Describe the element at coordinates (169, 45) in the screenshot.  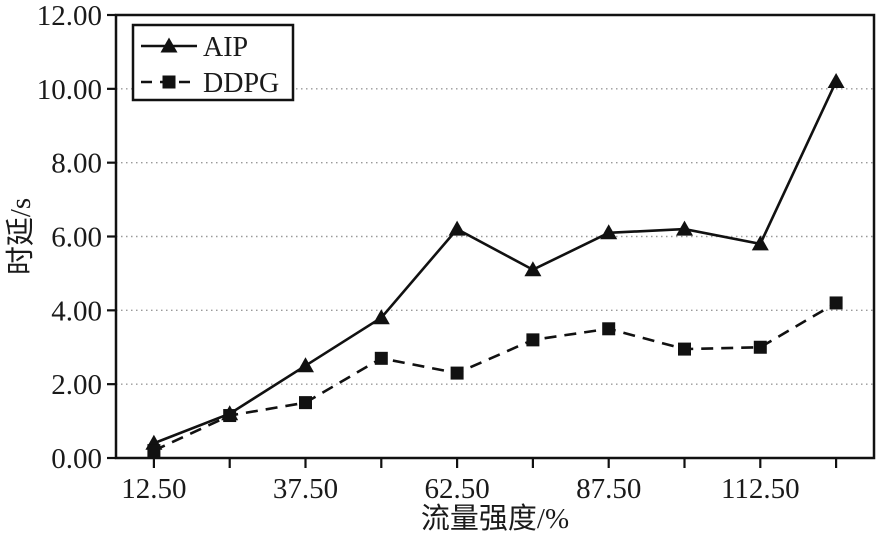
I see `legend-marker-aip` at that location.